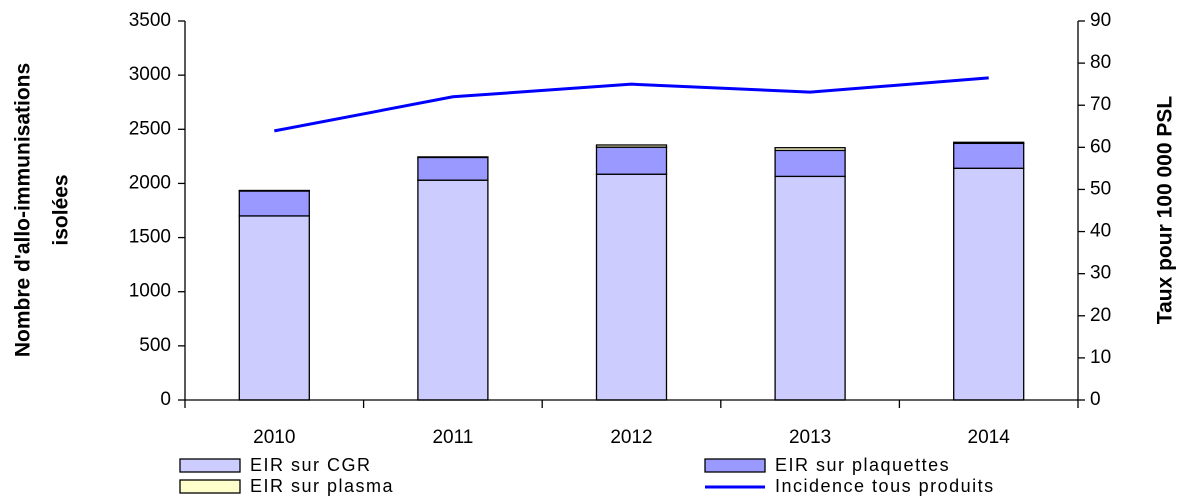  What do you see at coordinates (1100, 188) in the screenshot?
I see `y2-tick-label: 50` at bounding box center [1100, 188].